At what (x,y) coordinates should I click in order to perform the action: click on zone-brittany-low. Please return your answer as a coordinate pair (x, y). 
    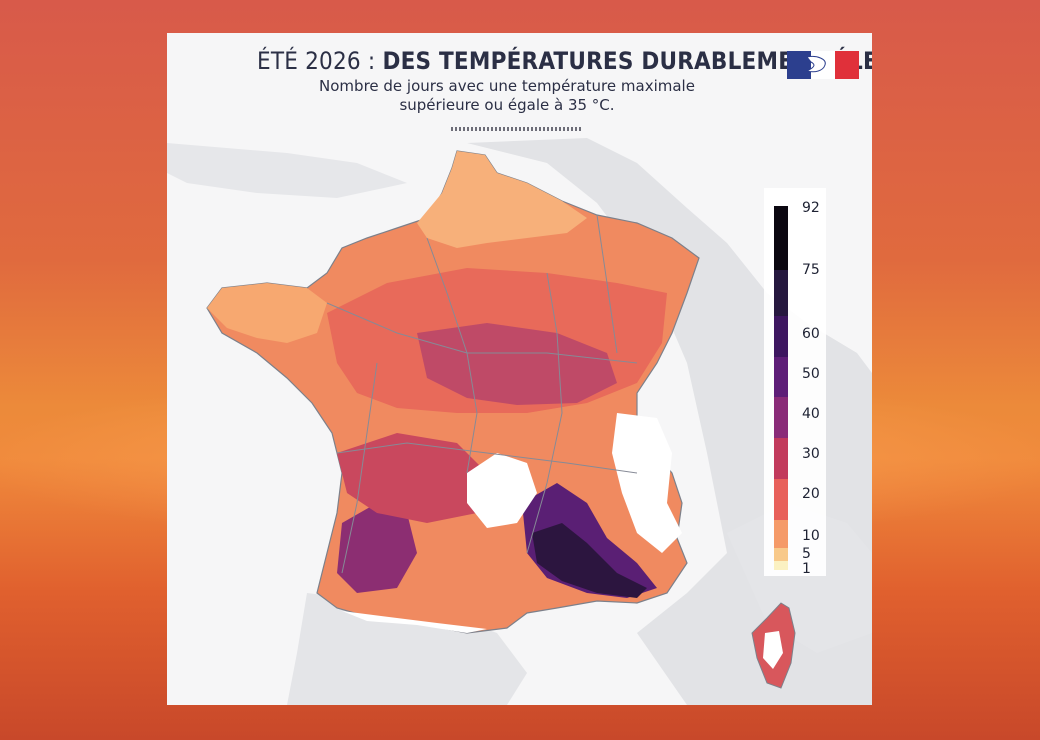
    Looking at the image, I should click on (267, 313).